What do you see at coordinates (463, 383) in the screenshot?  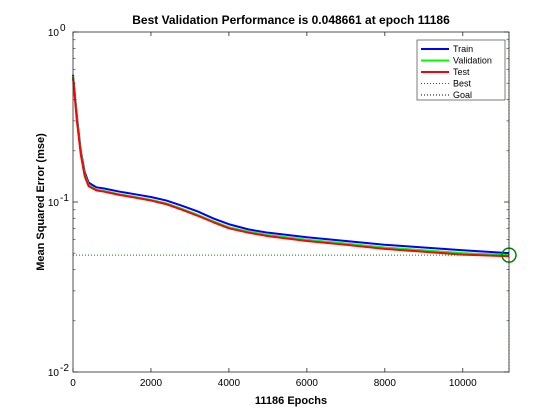 I see `x-tick-label: 10000` at bounding box center [463, 383].